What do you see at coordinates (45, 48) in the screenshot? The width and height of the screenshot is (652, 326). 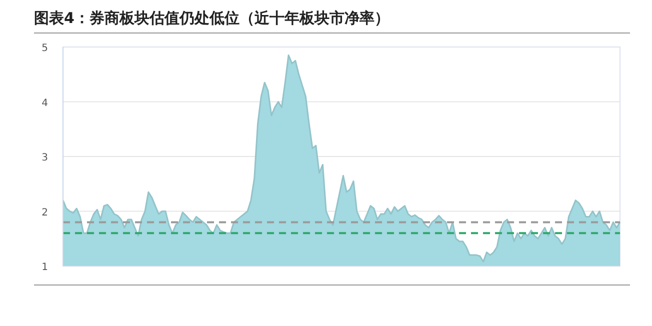 I see `y-tick-label: 5` at bounding box center [45, 48].